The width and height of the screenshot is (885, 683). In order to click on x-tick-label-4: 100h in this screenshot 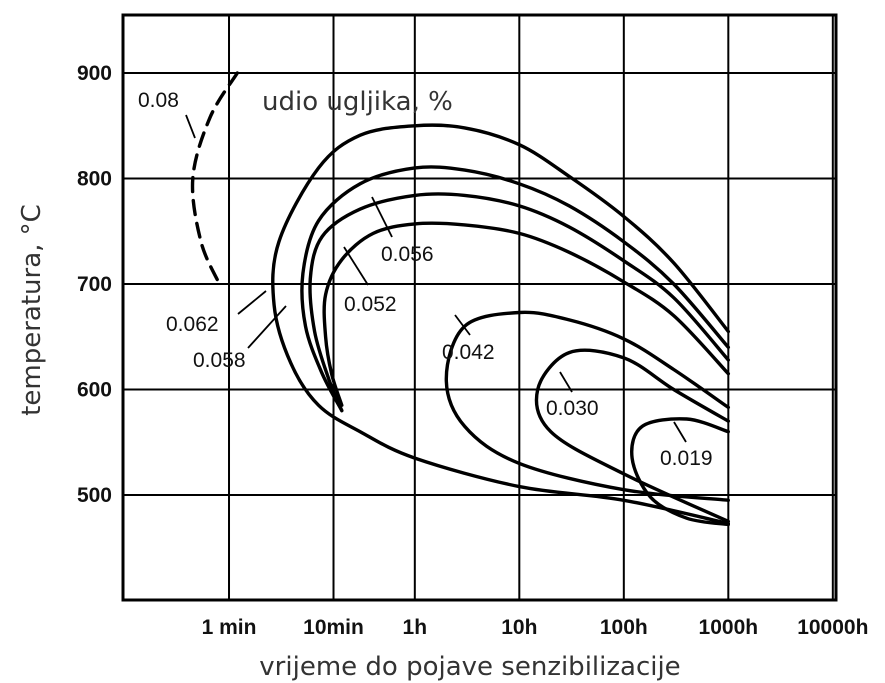, I will do `click(624, 627)`.